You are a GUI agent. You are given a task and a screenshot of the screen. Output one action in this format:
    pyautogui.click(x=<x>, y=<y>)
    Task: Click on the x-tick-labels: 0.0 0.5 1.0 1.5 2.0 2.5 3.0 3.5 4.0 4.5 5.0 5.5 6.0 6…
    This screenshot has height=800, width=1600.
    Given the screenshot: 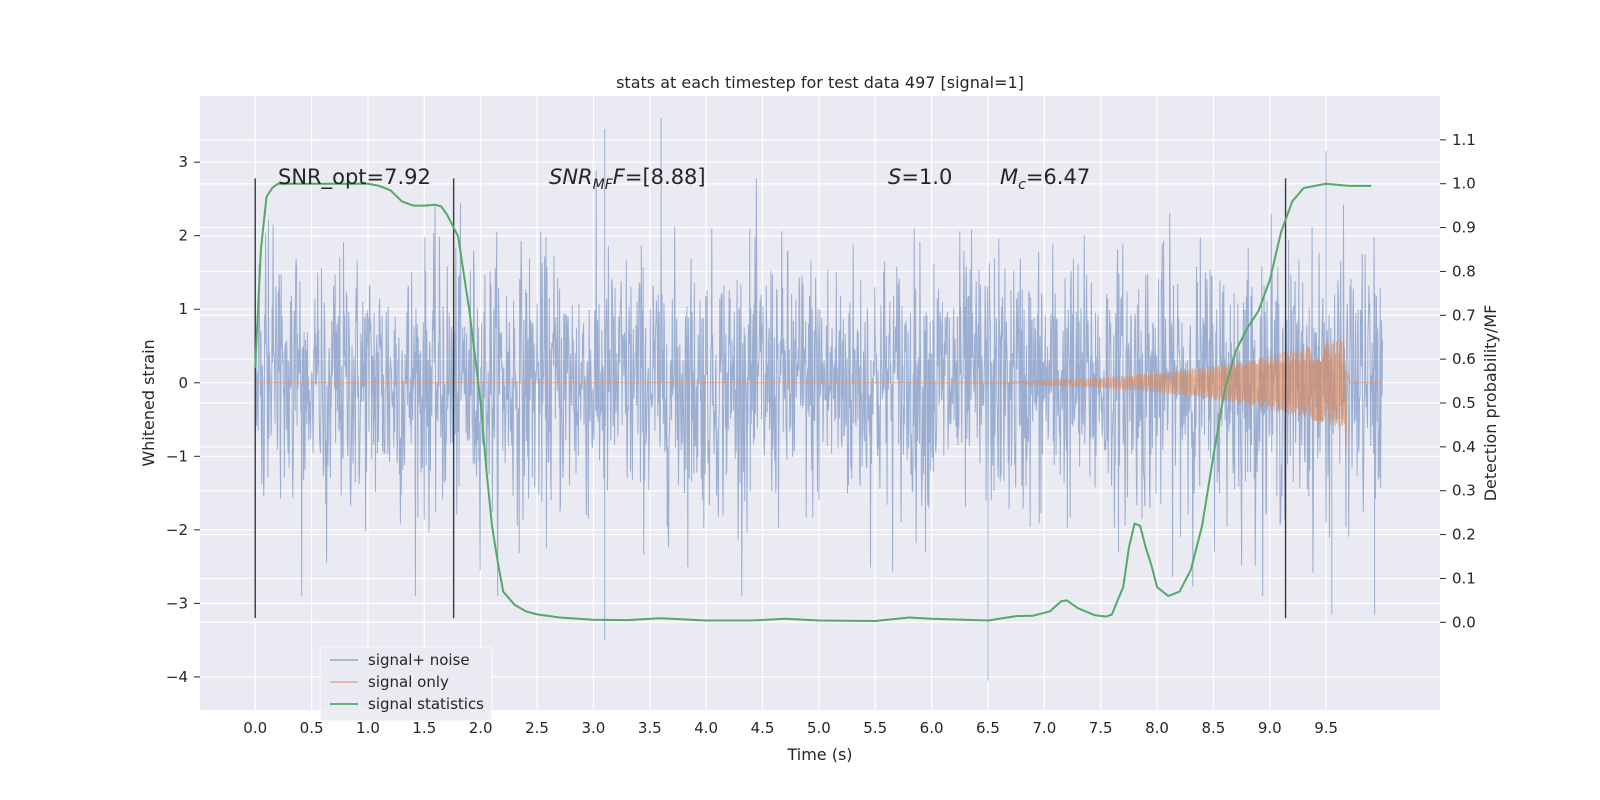 What is the action you would take?
    pyautogui.click(x=790, y=728)
    